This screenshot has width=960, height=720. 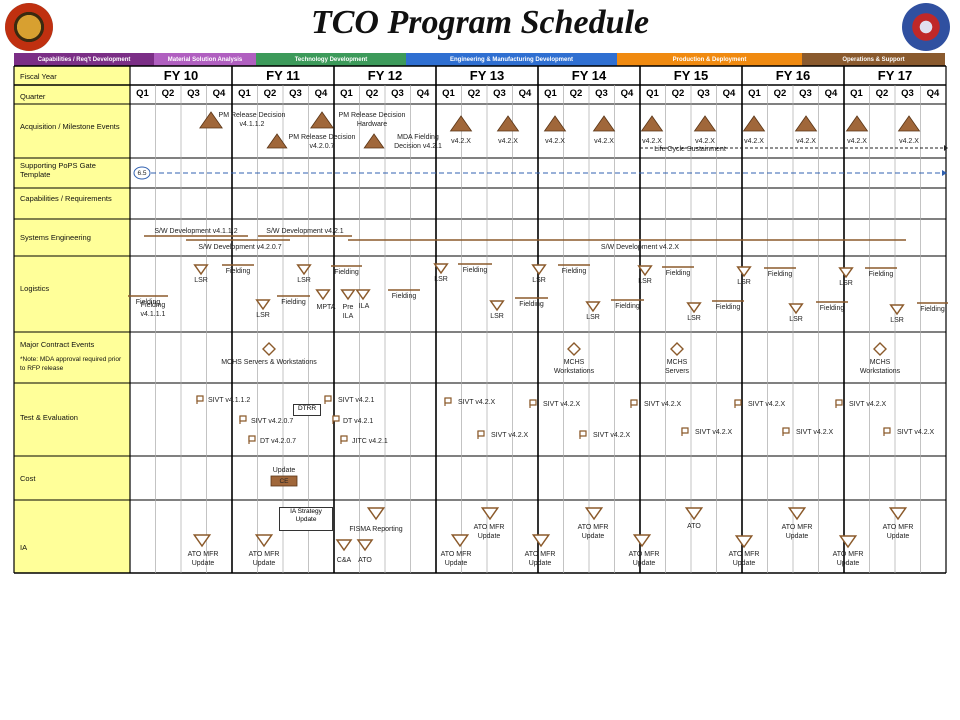 What do you see at coordinates (652, 141) in the screenshot?
I see `v42x-label-4: v4.2.X` at bounding box center [652, 141].